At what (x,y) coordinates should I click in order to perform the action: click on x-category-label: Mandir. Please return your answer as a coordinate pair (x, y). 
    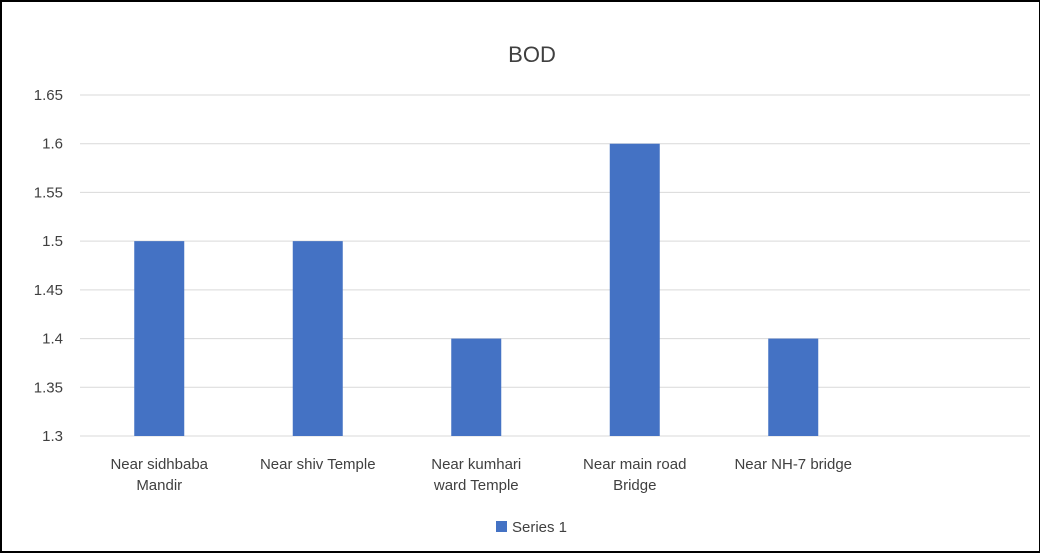
    Looking at the image, I should click on (159, 485).